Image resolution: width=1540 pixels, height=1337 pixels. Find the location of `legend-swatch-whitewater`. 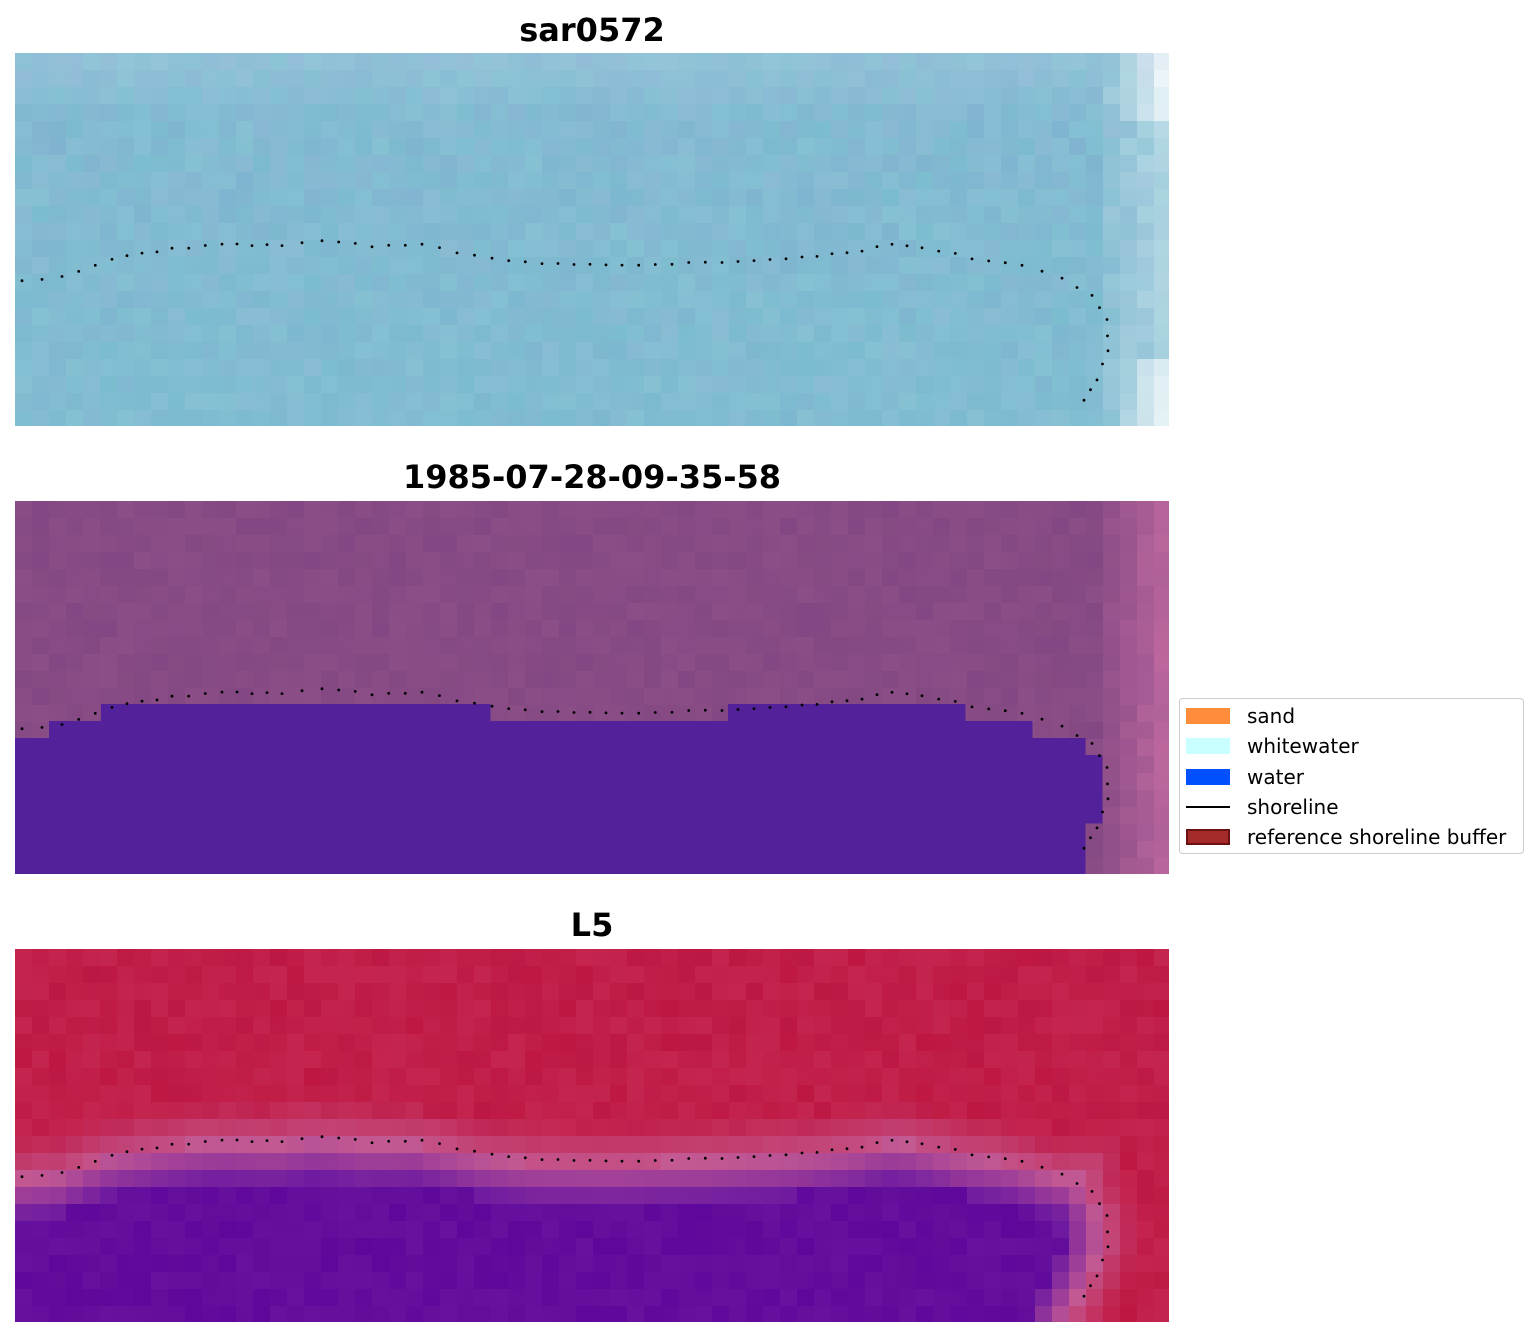

legend-swatch-whitewater is located at coordinates (1208, 746).